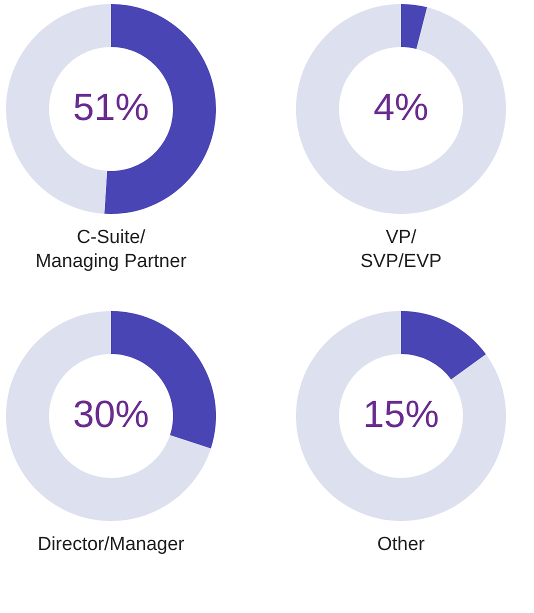  I want to click on text: Director/Manager, so click(112, 544).